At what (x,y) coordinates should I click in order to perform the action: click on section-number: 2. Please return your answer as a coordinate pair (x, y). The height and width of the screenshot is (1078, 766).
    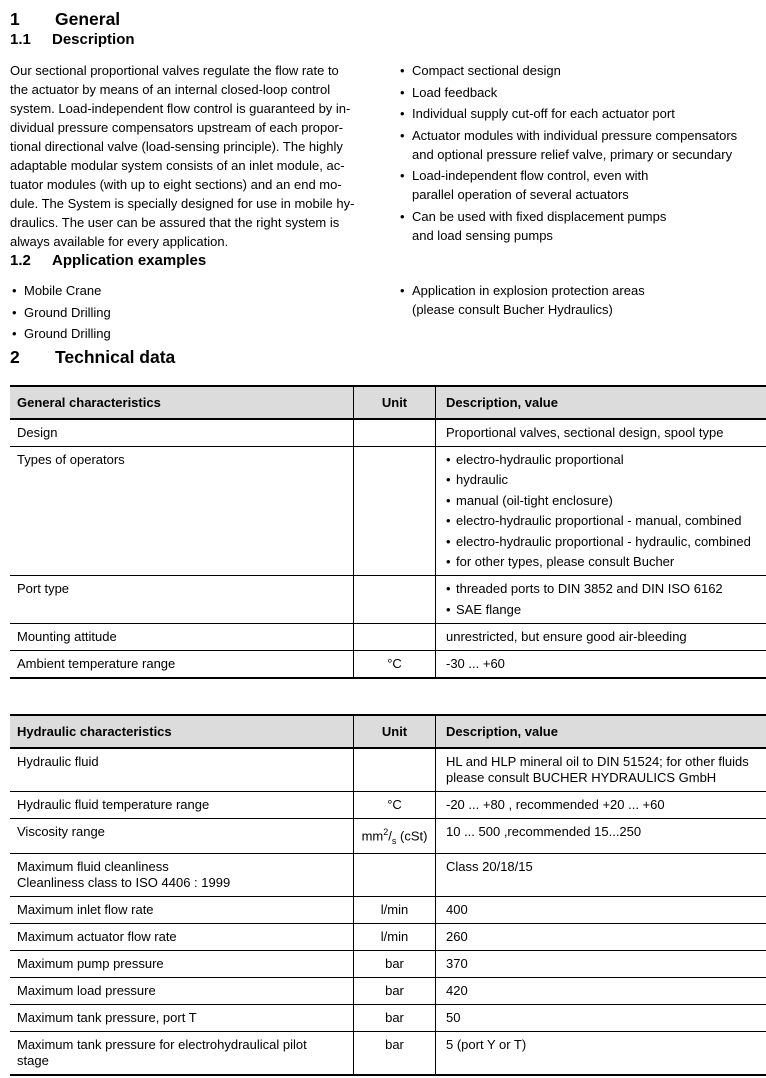
    Looking at the image, I should click on (15, 356).